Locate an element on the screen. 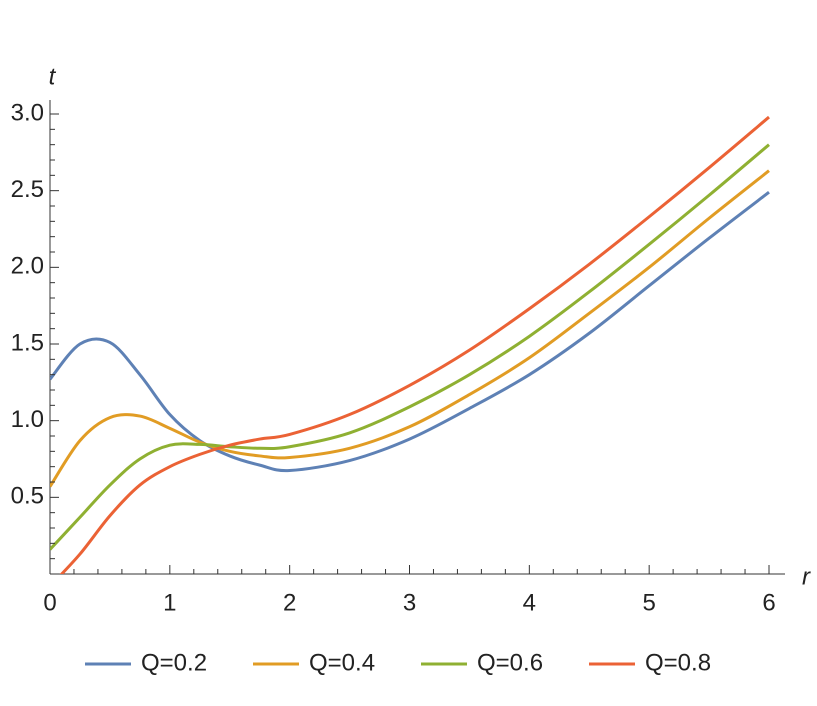 This screenshot has height=706, width=817. x-tick-label: 5 is located at coordinates (648, 602).